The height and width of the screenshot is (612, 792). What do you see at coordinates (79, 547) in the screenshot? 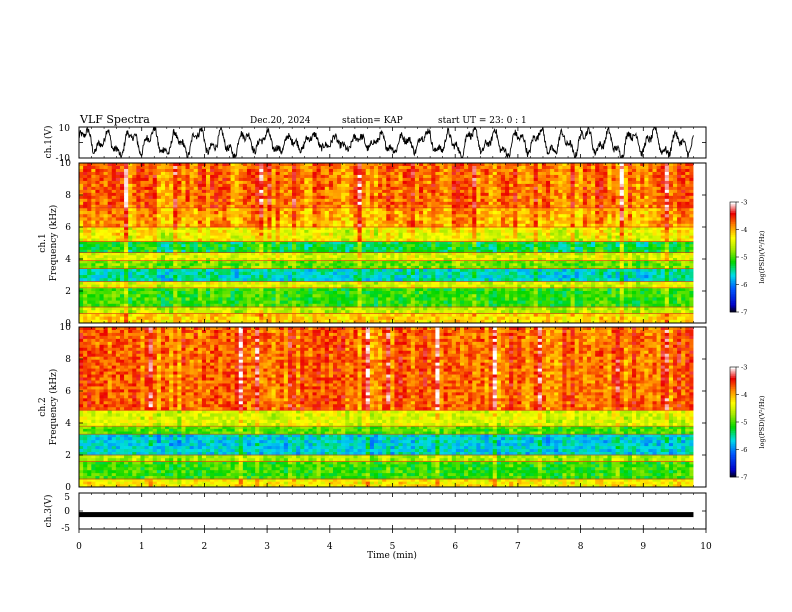
I see `time-tick-label: 0` at bounding box center [79, 547].